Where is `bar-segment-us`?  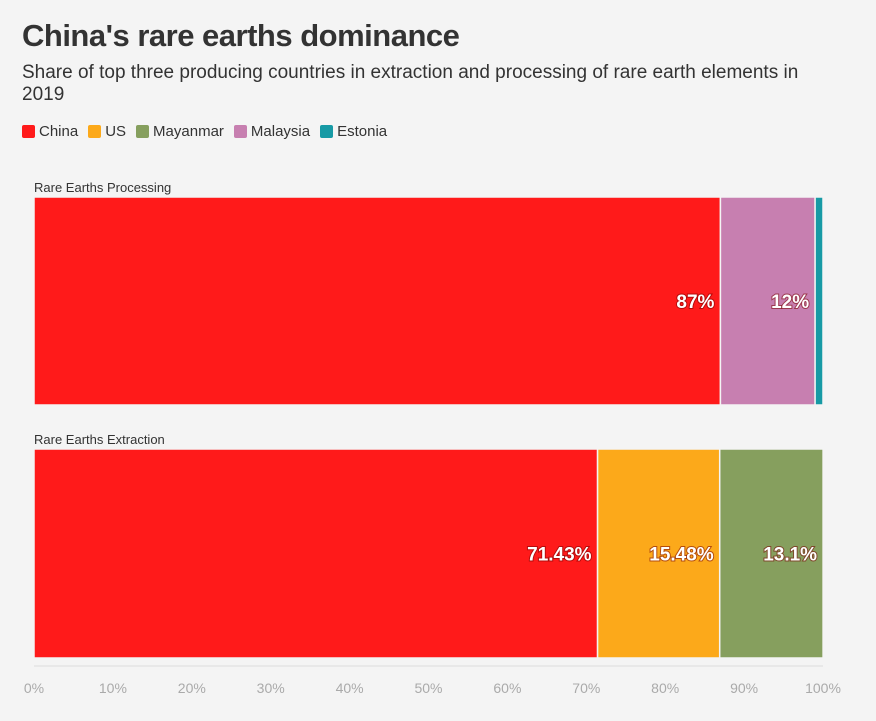
bar-segment-us is located at coordinates (658, 553).